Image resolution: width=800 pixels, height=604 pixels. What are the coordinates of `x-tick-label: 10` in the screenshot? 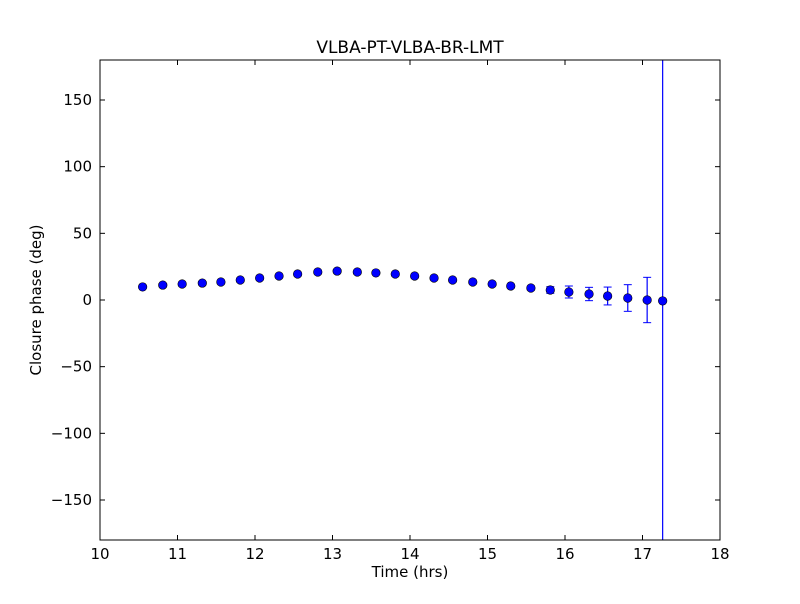 It's located at (99, 554).